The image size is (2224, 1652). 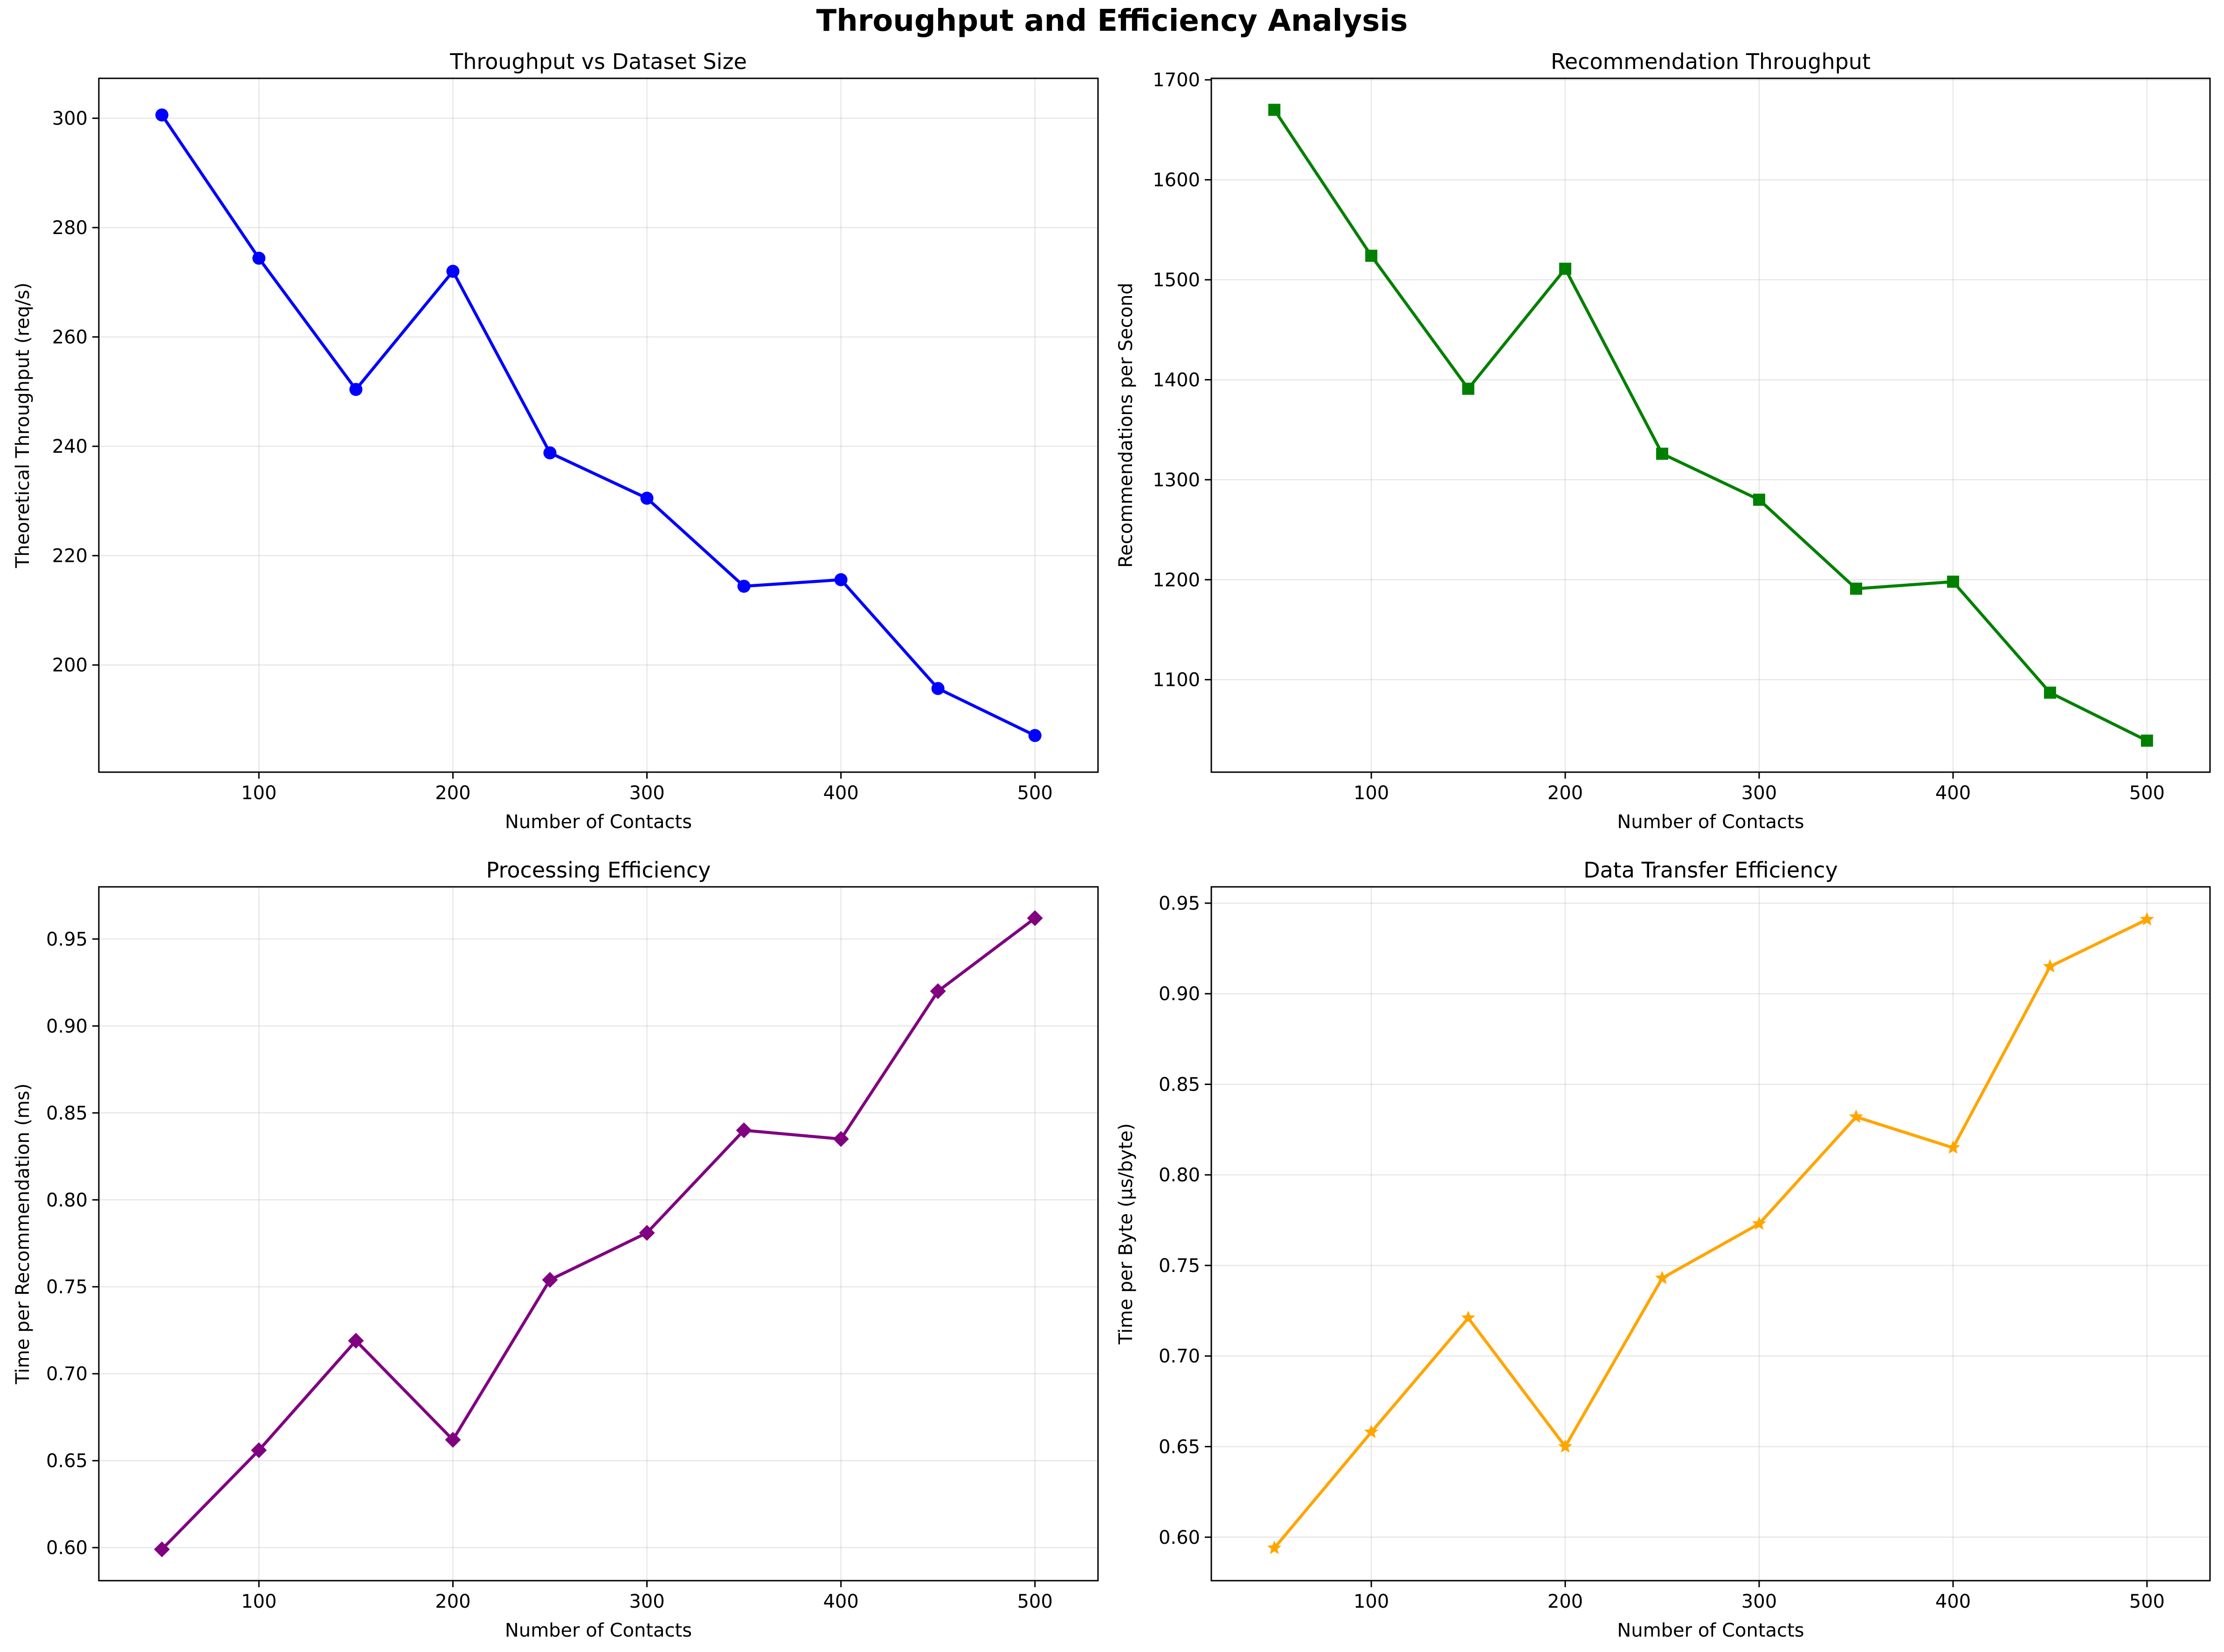 I want to click on y-tick-label: 0.95, so click(x=1179, y=903).